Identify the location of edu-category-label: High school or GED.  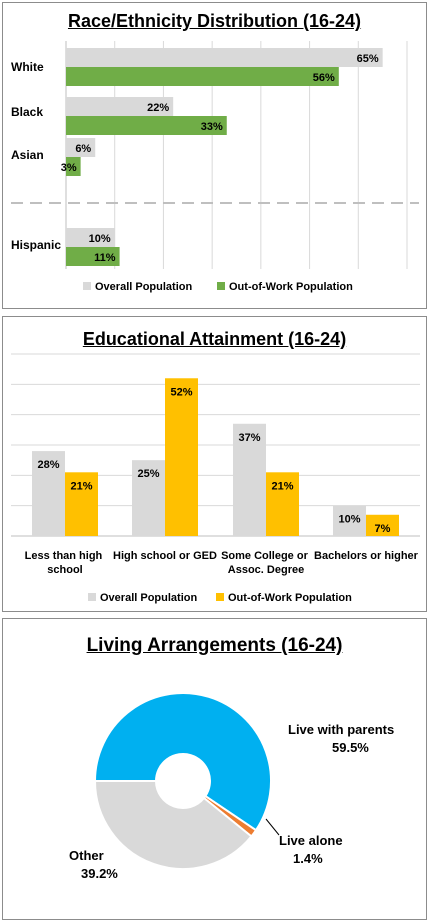
(165, 556).